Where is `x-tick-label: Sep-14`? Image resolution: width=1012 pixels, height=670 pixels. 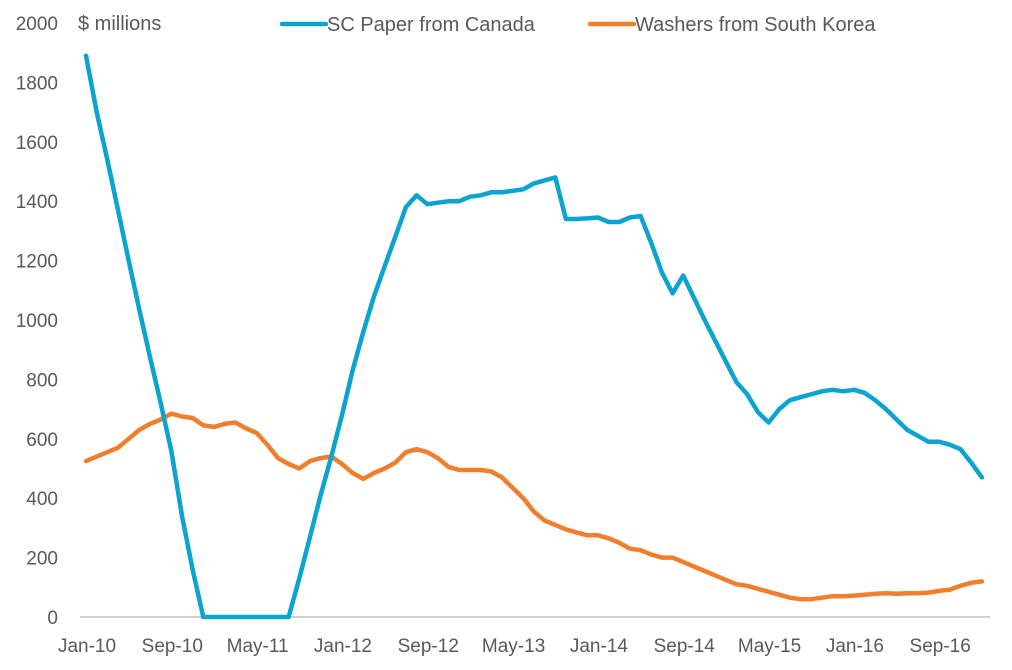
x-tick-label: Sep-14 is located at coordinates (685, 646).